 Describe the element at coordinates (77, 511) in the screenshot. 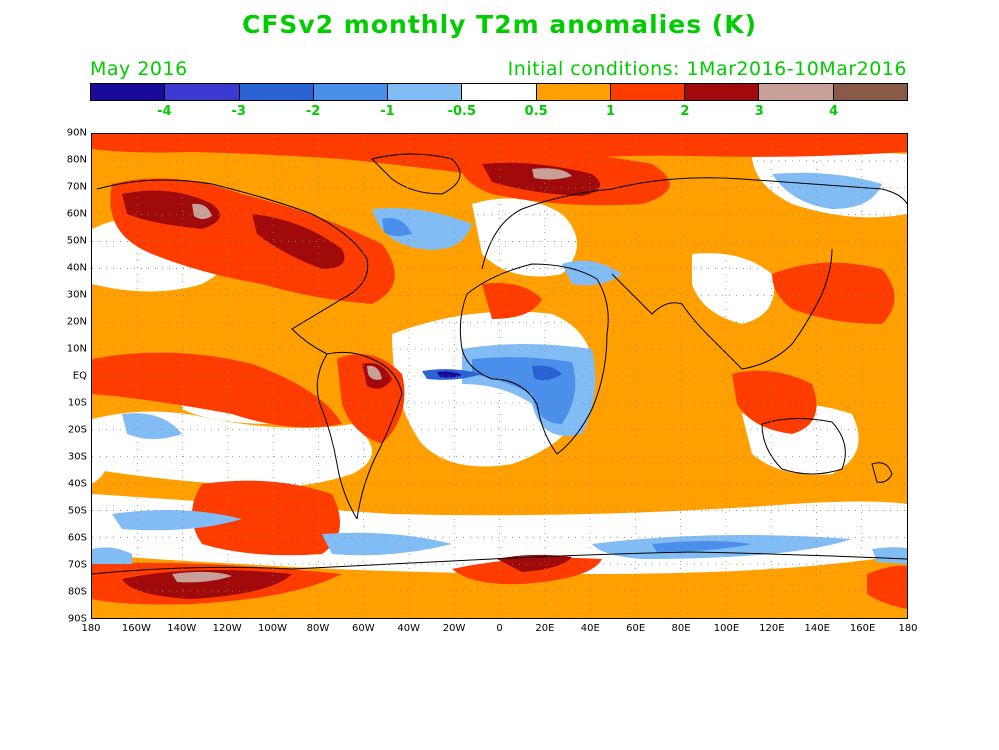

I see `latitude-label: 50S` at that location.